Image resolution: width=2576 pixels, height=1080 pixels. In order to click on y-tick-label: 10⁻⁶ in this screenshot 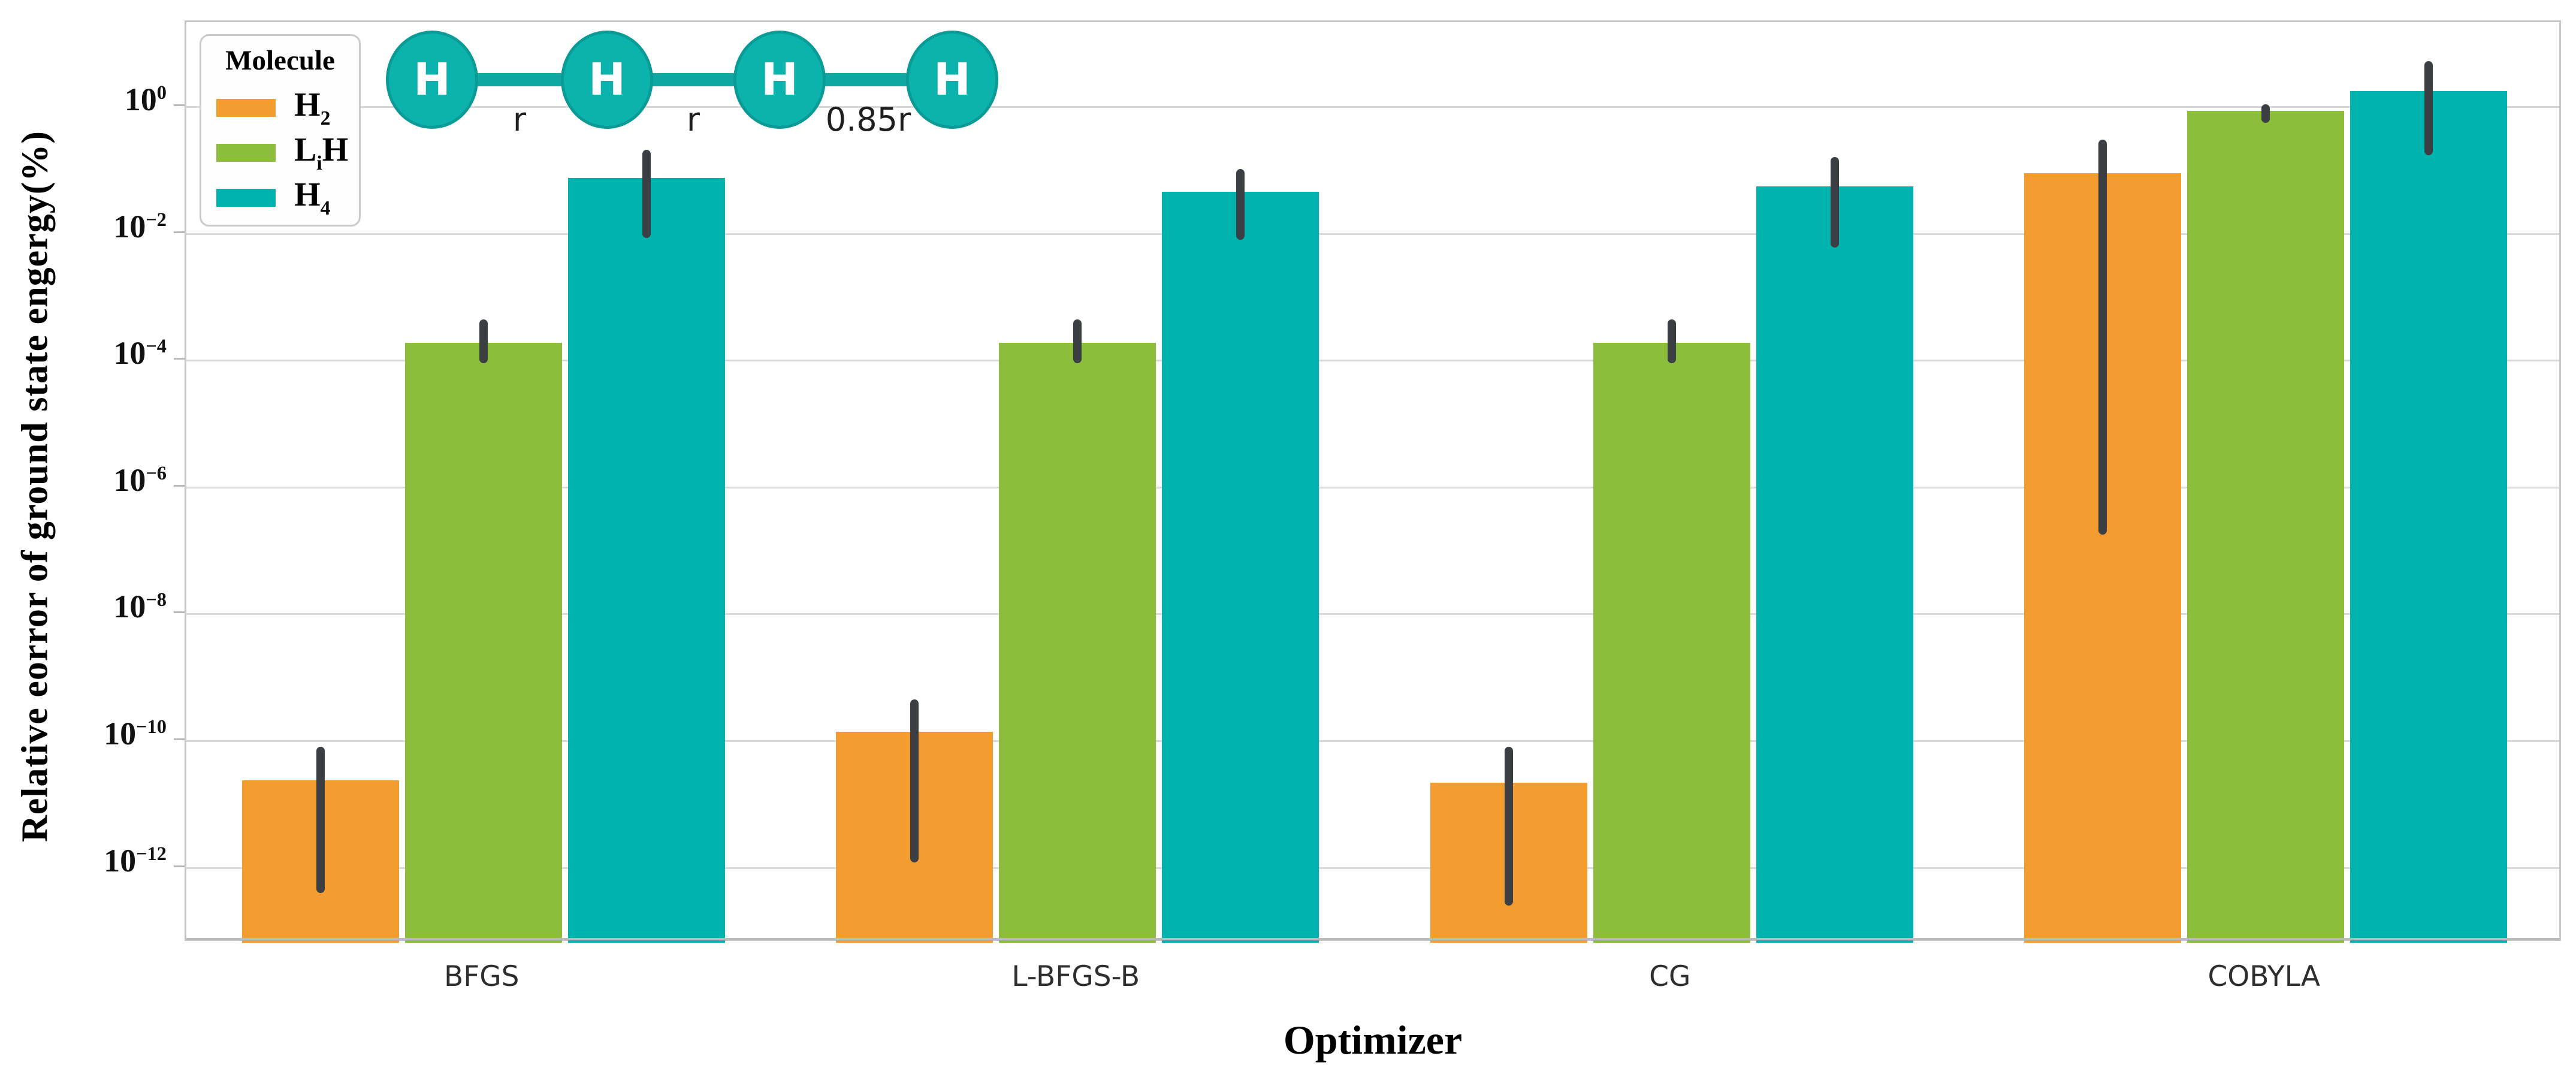, I will do `click(140, 480)`.